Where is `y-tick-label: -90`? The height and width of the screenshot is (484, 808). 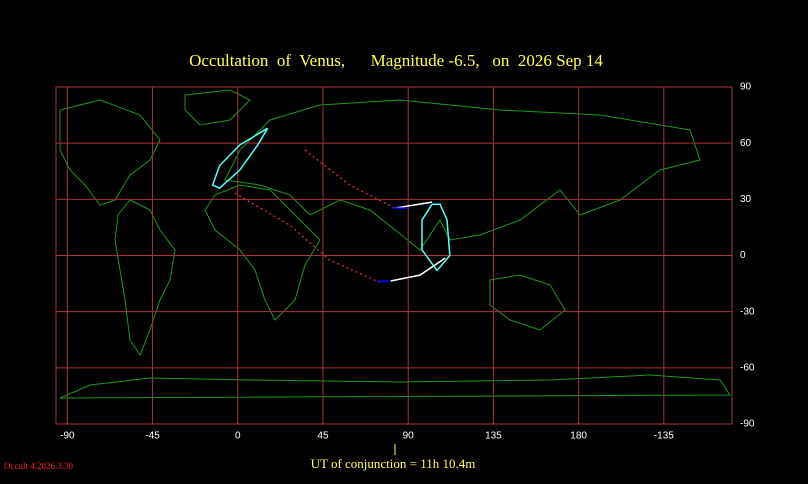
y-tick-label: -90 is located at coordinates (747, 424).